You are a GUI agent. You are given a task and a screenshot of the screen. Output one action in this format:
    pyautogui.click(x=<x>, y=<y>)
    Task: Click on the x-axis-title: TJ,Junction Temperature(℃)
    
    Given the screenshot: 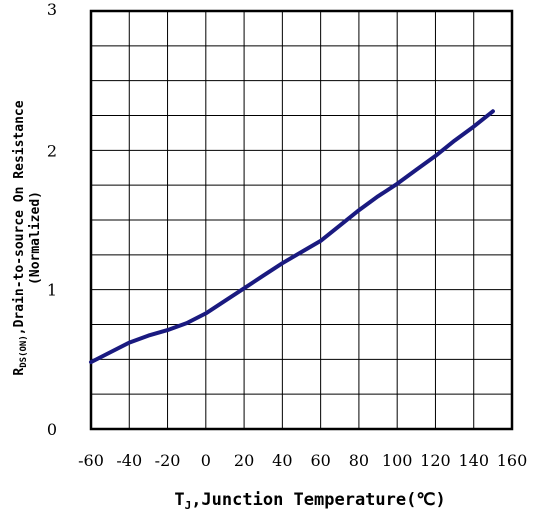 What is the action you would take?
    pyautogui.click(x=309, y=501)
    